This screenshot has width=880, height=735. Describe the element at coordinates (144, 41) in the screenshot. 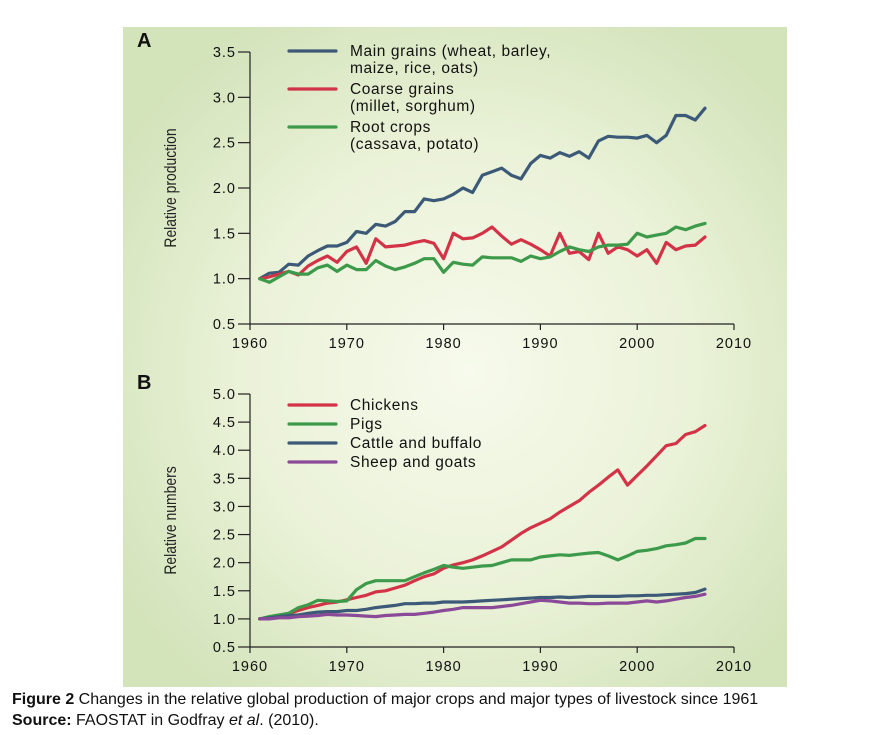

I see `panel-letter: A` at that location.